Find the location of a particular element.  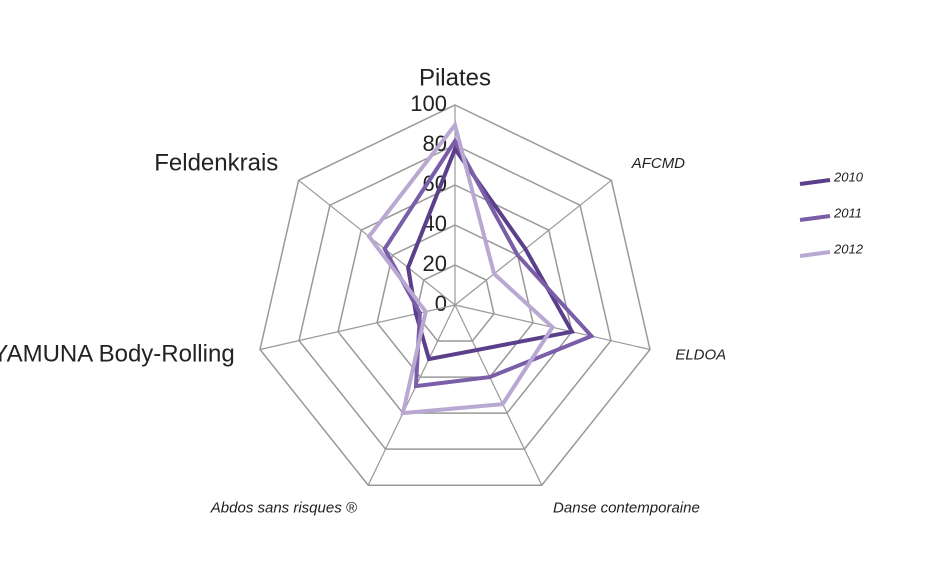

r-tick-label: 0 is located at coordinates (441, 303).